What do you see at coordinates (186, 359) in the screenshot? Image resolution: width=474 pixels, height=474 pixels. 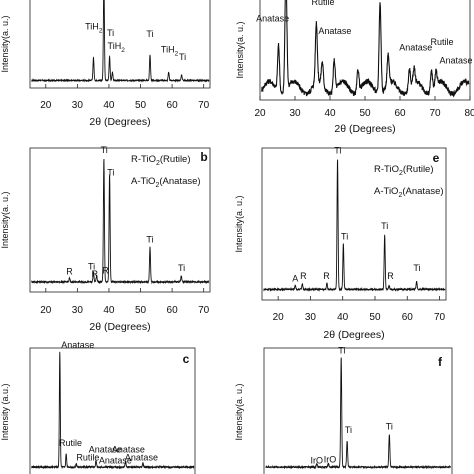 I see `panel-letter: c` at bounding box center [186, 359].